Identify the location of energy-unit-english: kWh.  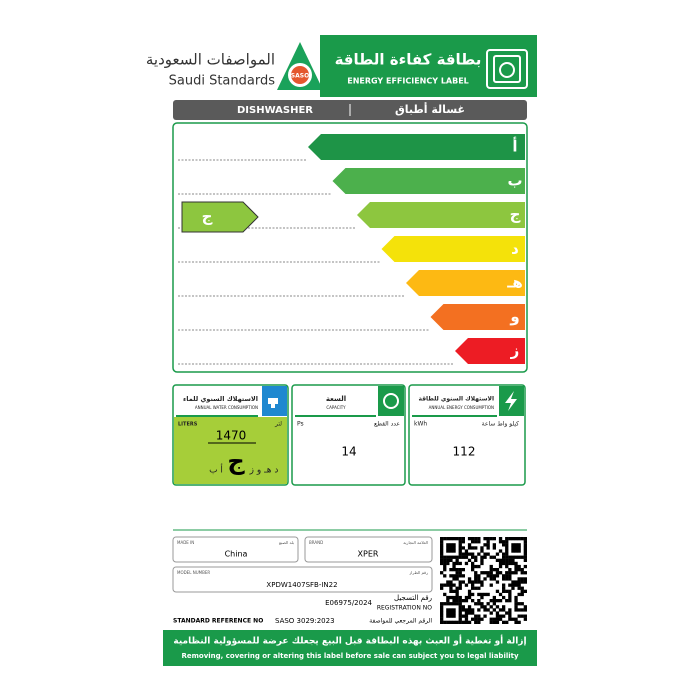
(420, 424).